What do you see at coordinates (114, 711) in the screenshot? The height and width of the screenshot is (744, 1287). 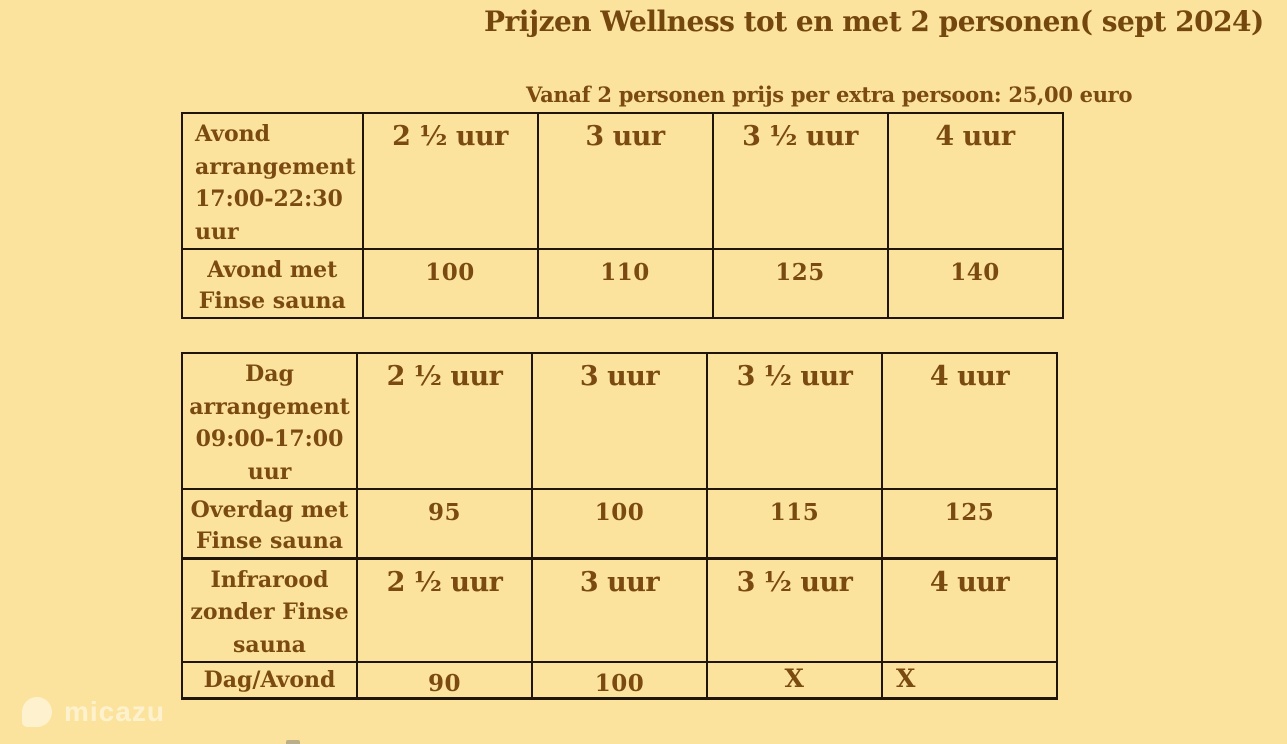 I see `micazu-wordmark: micazu` at bounding box center [114, 711].